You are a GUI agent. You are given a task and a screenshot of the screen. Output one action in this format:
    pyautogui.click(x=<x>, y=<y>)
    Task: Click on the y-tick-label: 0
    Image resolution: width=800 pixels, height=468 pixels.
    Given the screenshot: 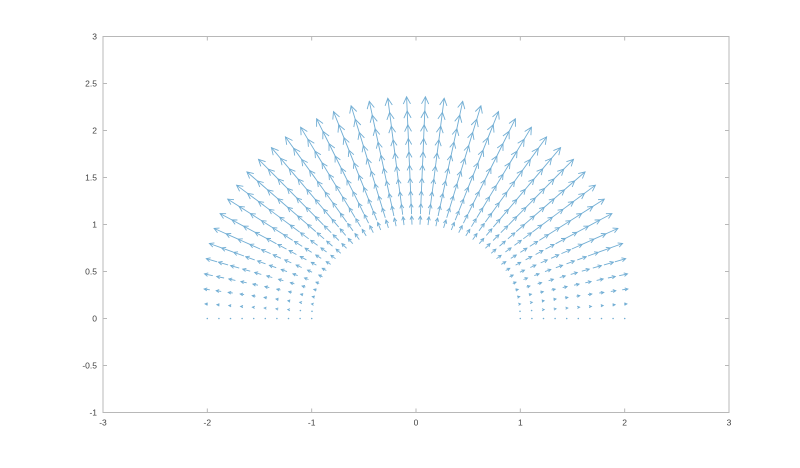 What is the action you would take?
    pyautogui.click(x=94, y=319)
    